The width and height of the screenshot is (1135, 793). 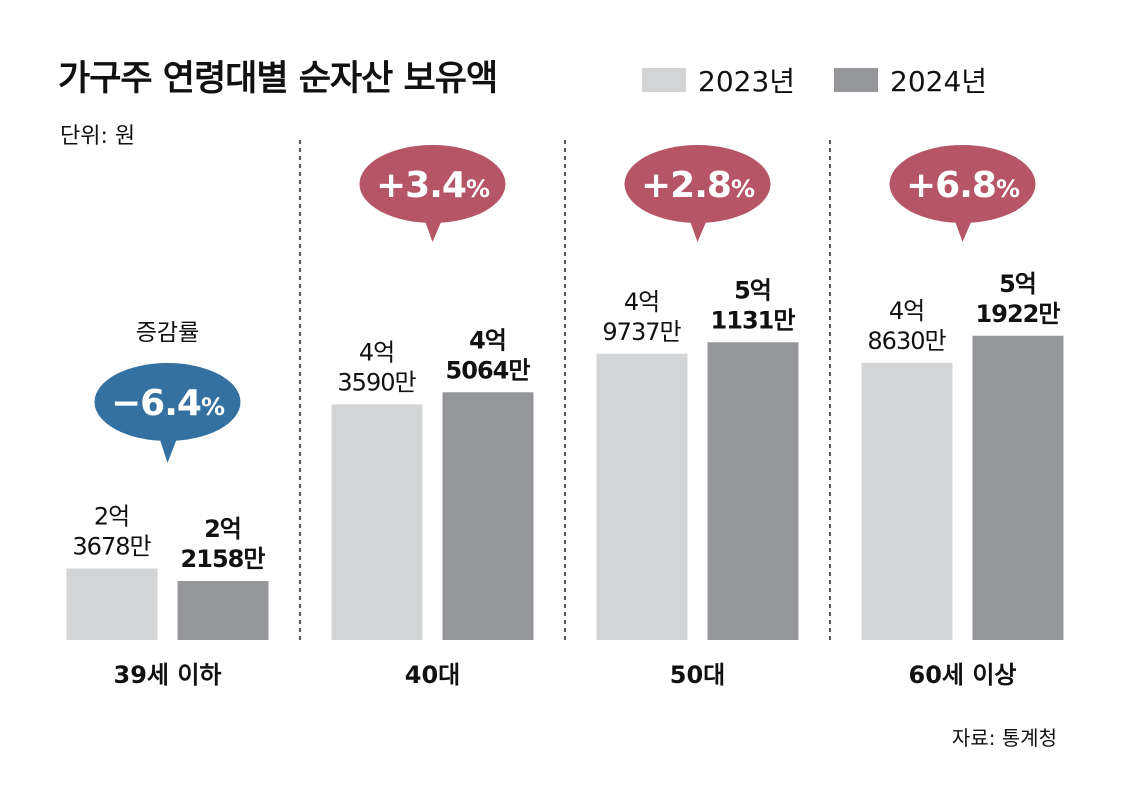 I want to click on value-label: 1131만, so click(x=753, y=320).